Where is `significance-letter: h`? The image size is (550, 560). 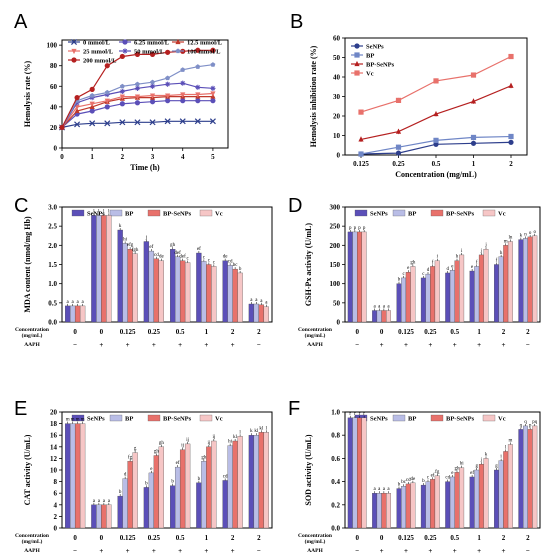 significance-letter: h is located at coordinates (457, 257).